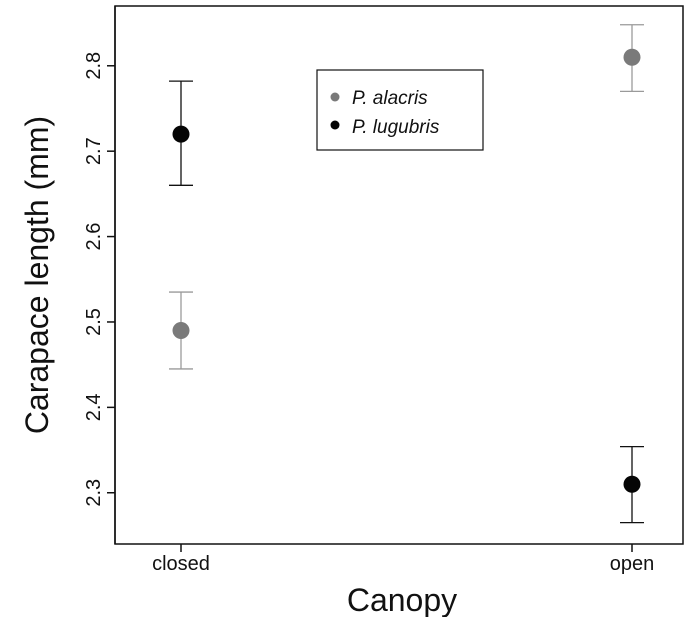 This screenshot has height=617, width=685. What do you see at coordinates (403, 559) in the screenshot?
I see `x-ticks: closed open` at bounding box center [403, 559].